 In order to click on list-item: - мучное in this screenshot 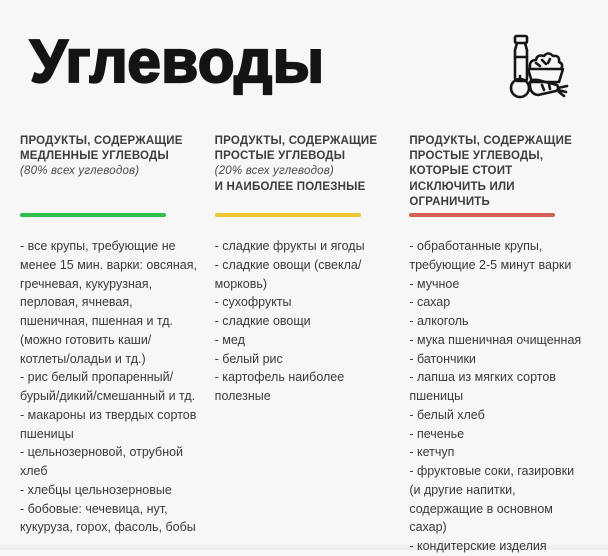, I will do `click(434, 283)`.